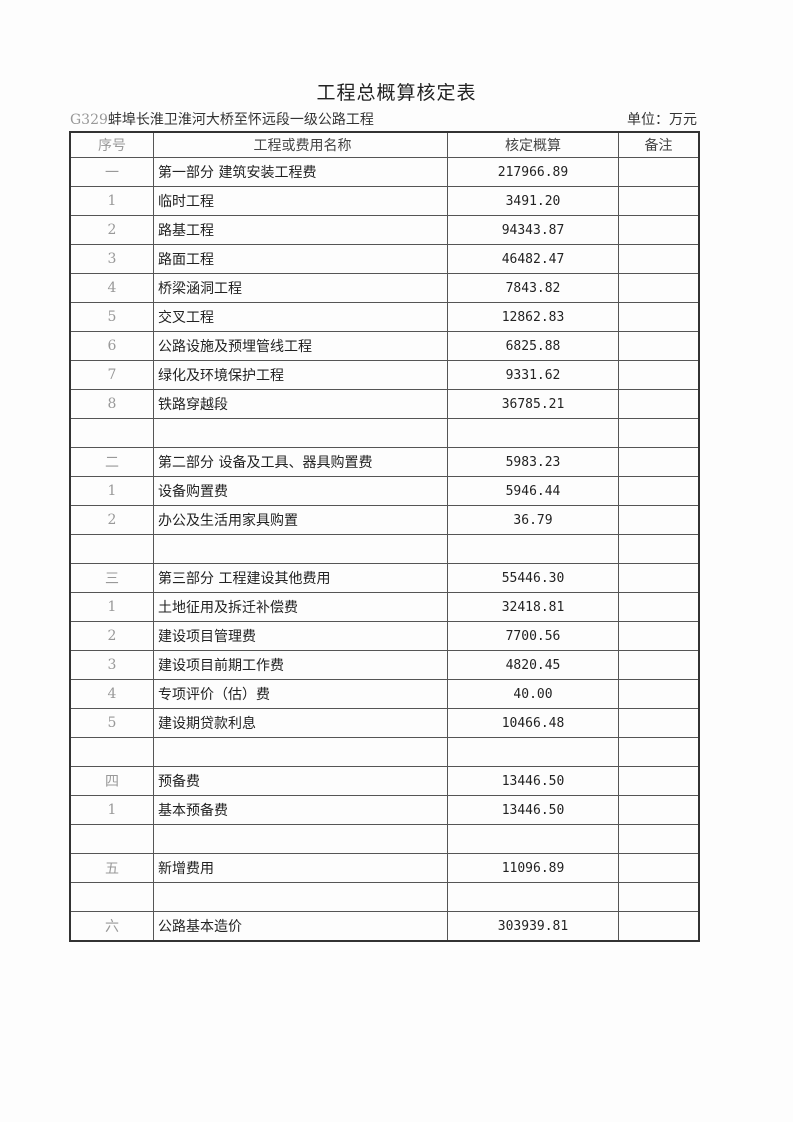  I want to click on cell-name: 第三部分 工程建设其他费用, so click(300, 578).